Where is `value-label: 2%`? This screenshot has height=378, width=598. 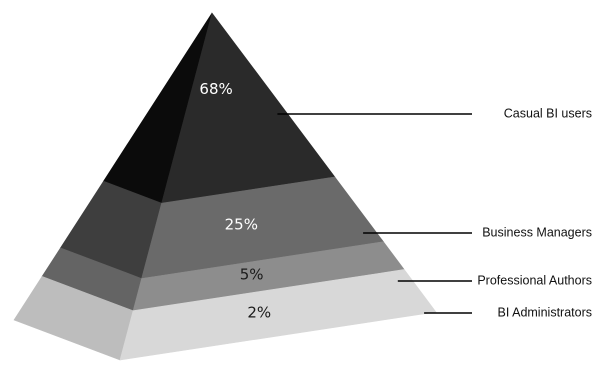
value-label: 2% is located at coordinates (259, 313).